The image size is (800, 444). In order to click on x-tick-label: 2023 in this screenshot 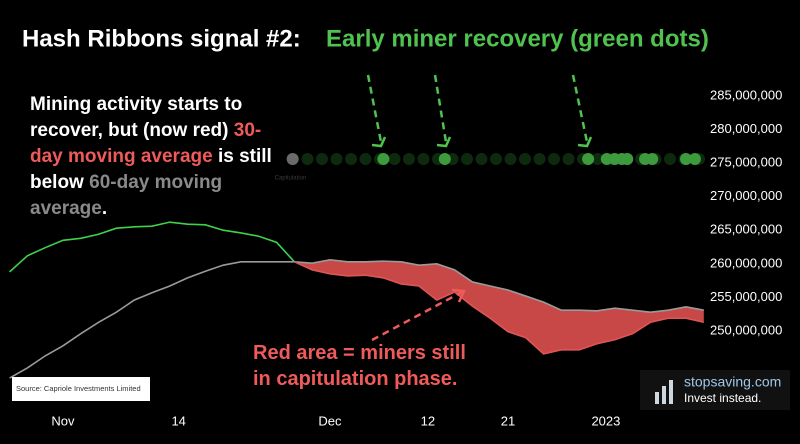, I will do `click(605, 420)`.